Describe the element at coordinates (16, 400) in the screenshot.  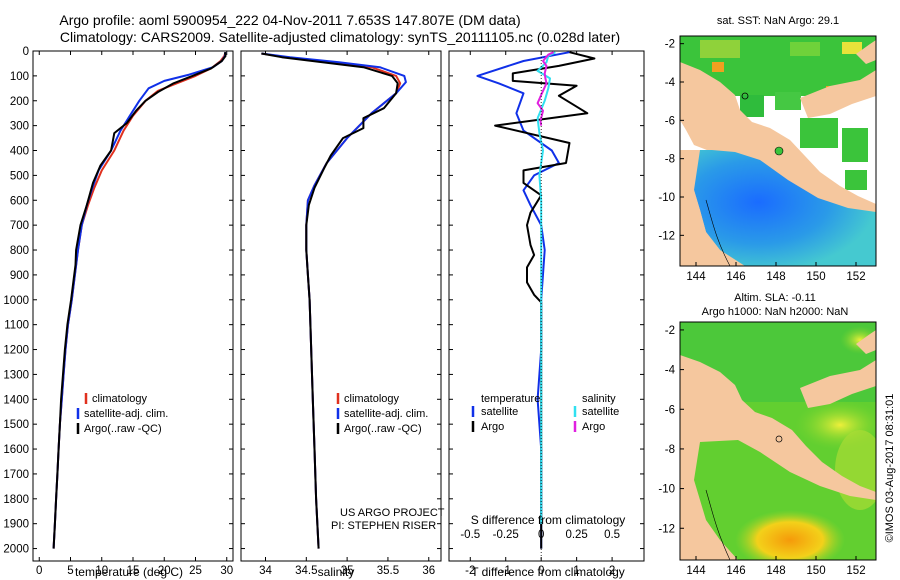
I see `y-tick-label: 1400` at that location.